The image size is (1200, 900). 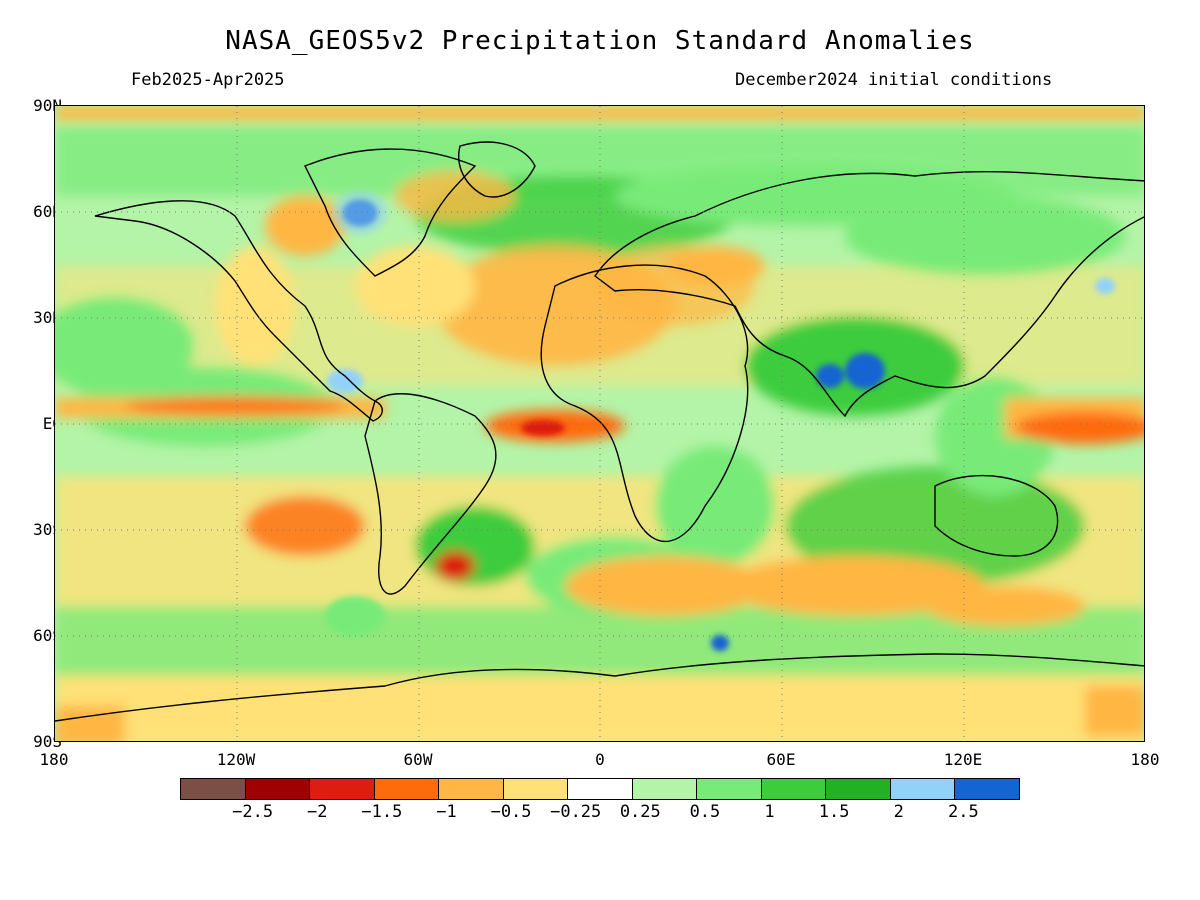 What do you see at coordinates (253, 812) in the screenshot?
I see `colorbar-tick-label: −2.5` at bounding box center [253, 812].